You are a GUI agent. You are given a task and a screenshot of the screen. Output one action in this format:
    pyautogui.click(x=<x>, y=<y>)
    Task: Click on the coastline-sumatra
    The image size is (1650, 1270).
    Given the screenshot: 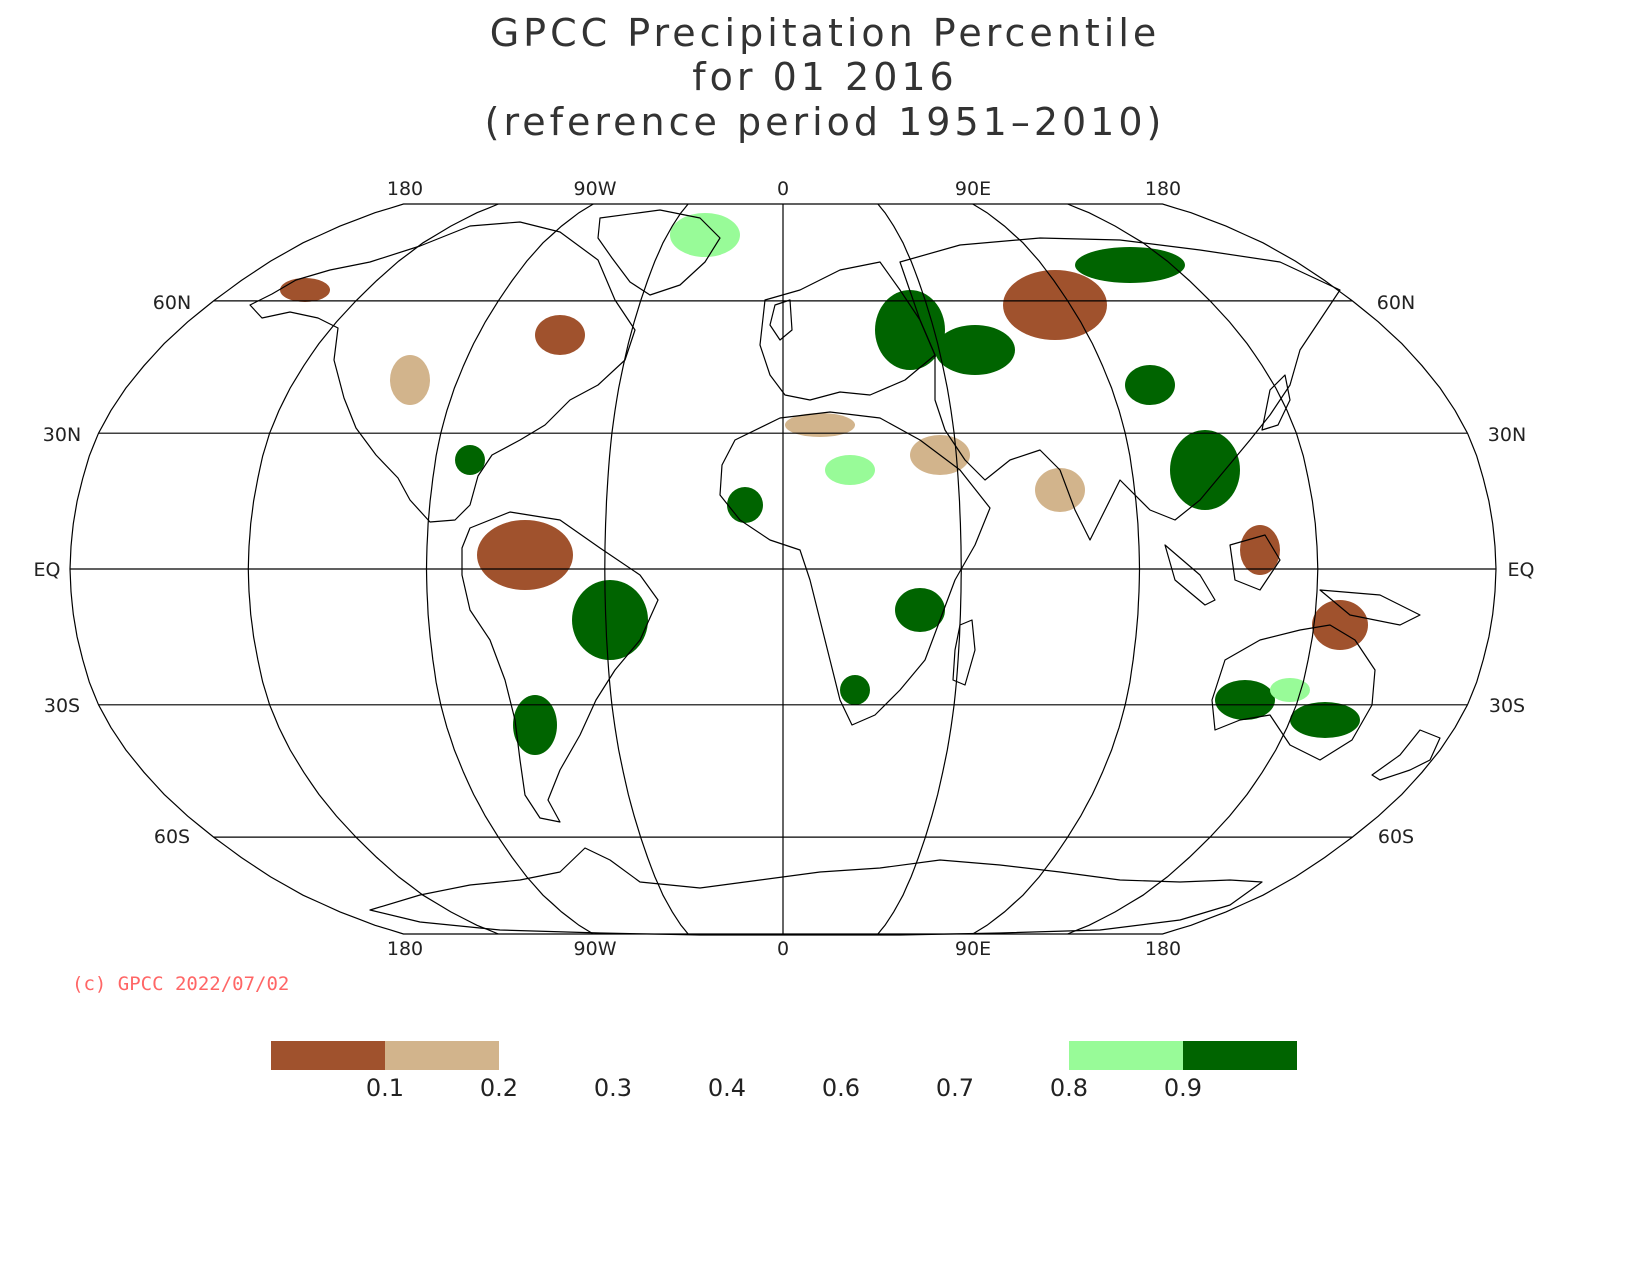 What is the action you would take?
    pyautogui.click(x=1190, y=575)
    